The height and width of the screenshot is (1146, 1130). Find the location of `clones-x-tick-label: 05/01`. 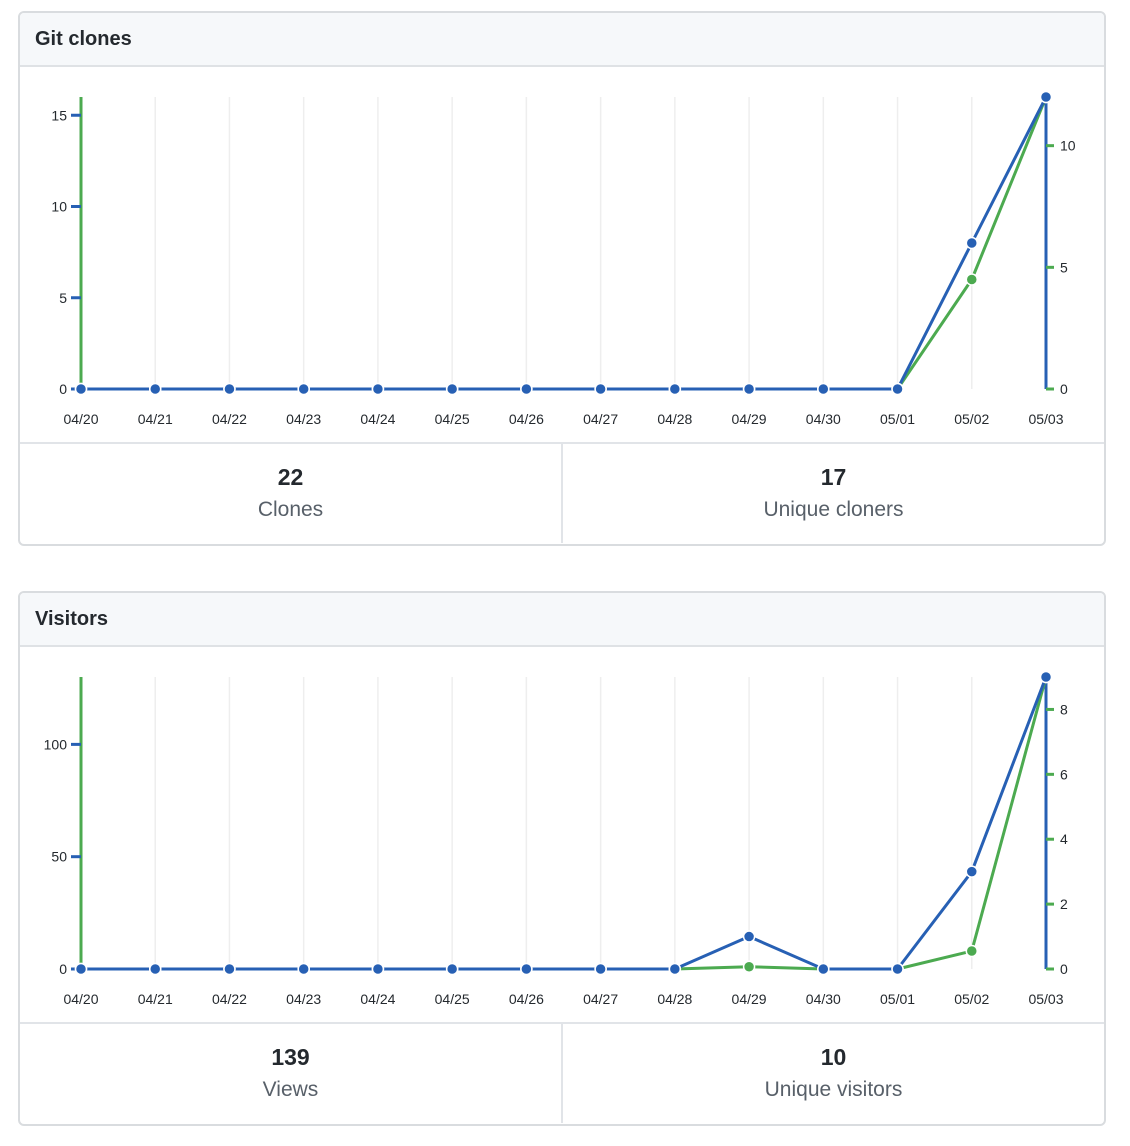

clones-x-tick-label: 05/01 is located at coordinates (897, 419).